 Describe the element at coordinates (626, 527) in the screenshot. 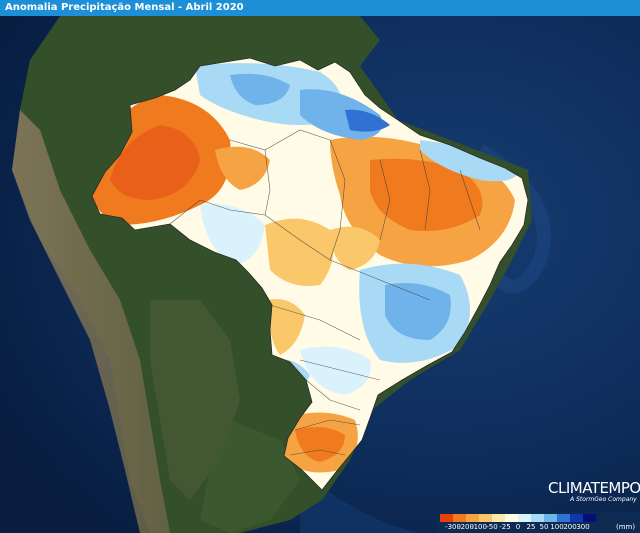

I see `legend-unit: (mm)` at that location.